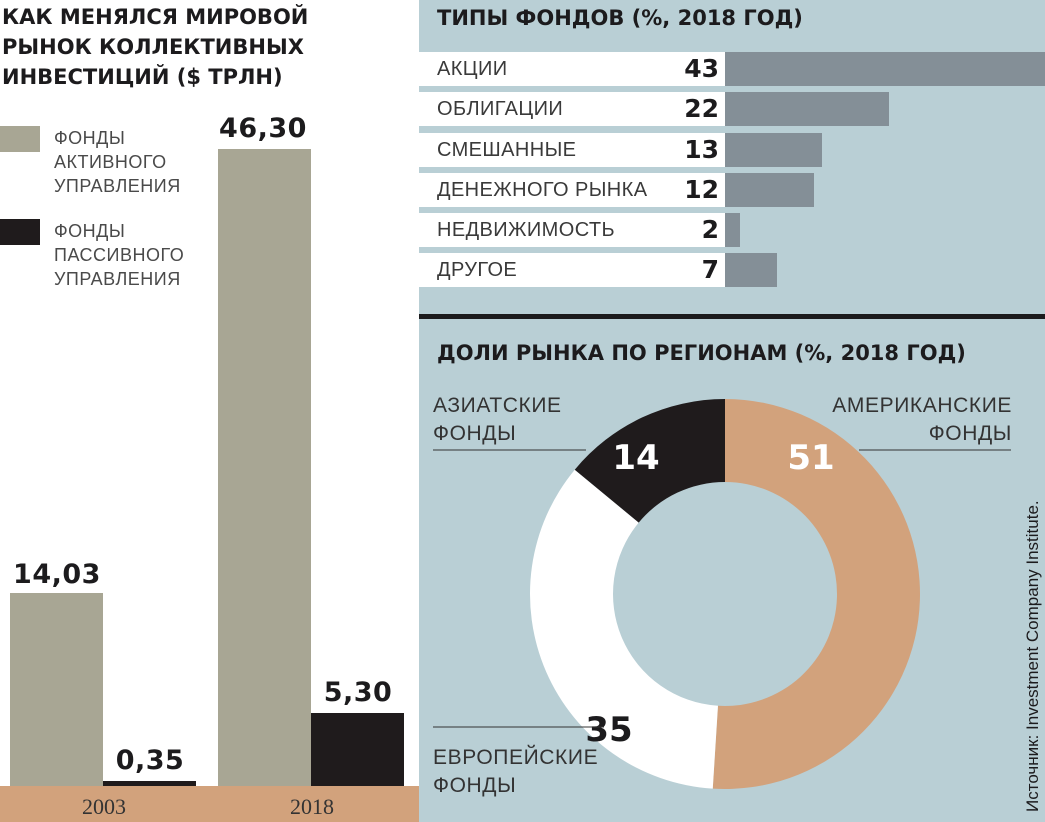 Image resolution: width=1045 pixels, height=822 pixels. I want to click on donut-value-label: 14, so click(635, 458).